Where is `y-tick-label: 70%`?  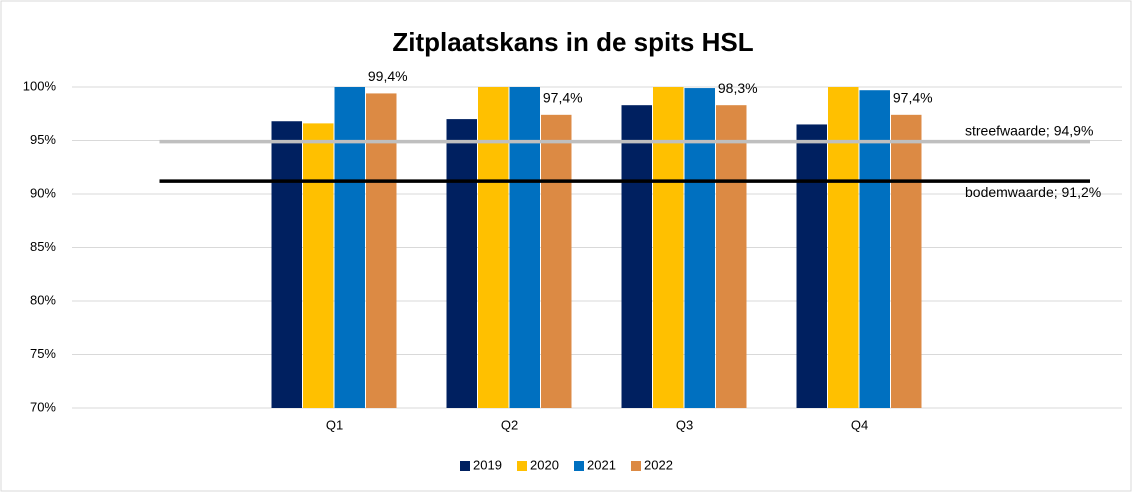 y-tick-label: 70% is located at coordinates (43, 406).